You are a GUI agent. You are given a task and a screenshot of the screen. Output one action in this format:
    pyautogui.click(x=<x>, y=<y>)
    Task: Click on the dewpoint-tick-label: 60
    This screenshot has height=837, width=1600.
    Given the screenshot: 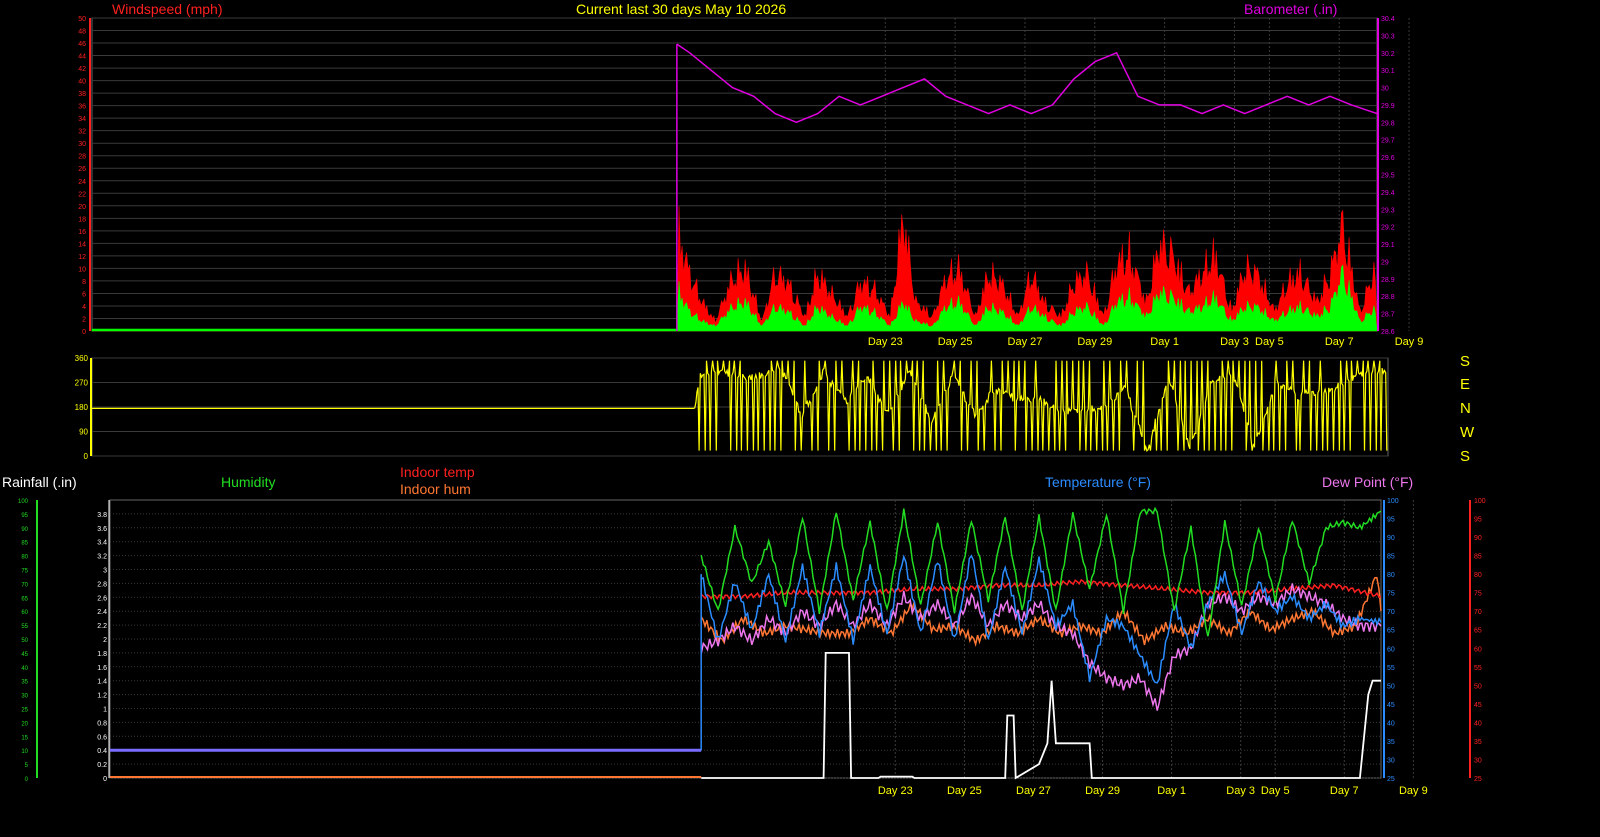 What is the action you would take?
    pyautogui.click(x=1478, y=649)
    